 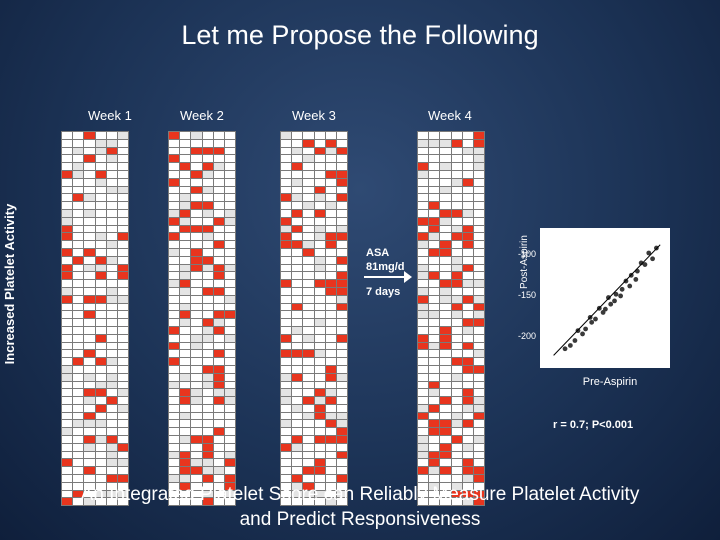 What do you see at coordinates (388, 277) in the screenshot?
I see `arrow-right-icon` at bounding box center [388, 277].